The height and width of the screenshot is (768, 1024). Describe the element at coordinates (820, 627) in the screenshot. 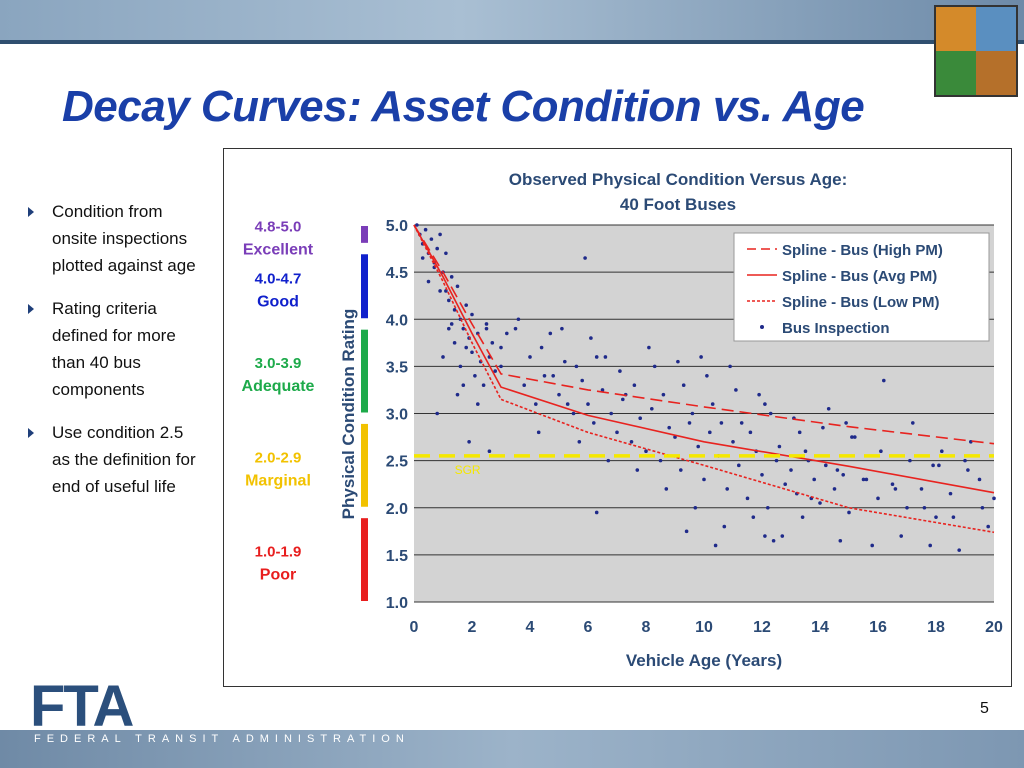

I see `x-tick-label: 14` at that location.